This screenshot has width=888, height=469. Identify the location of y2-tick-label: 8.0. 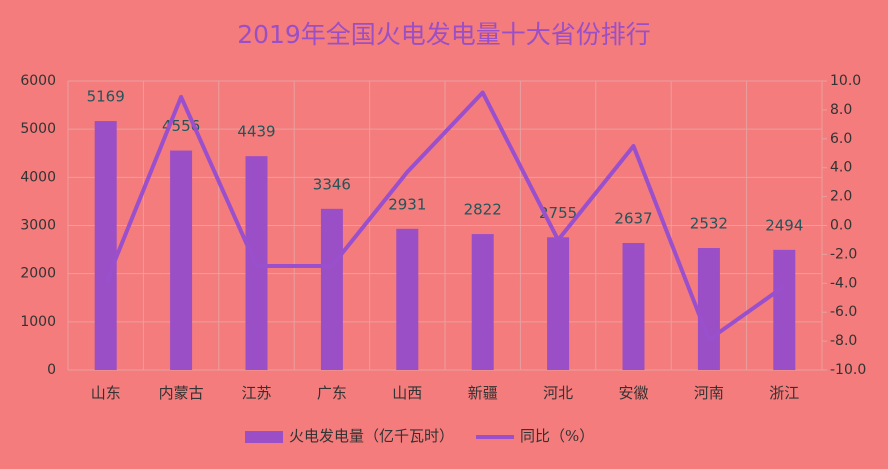
(841, 110).